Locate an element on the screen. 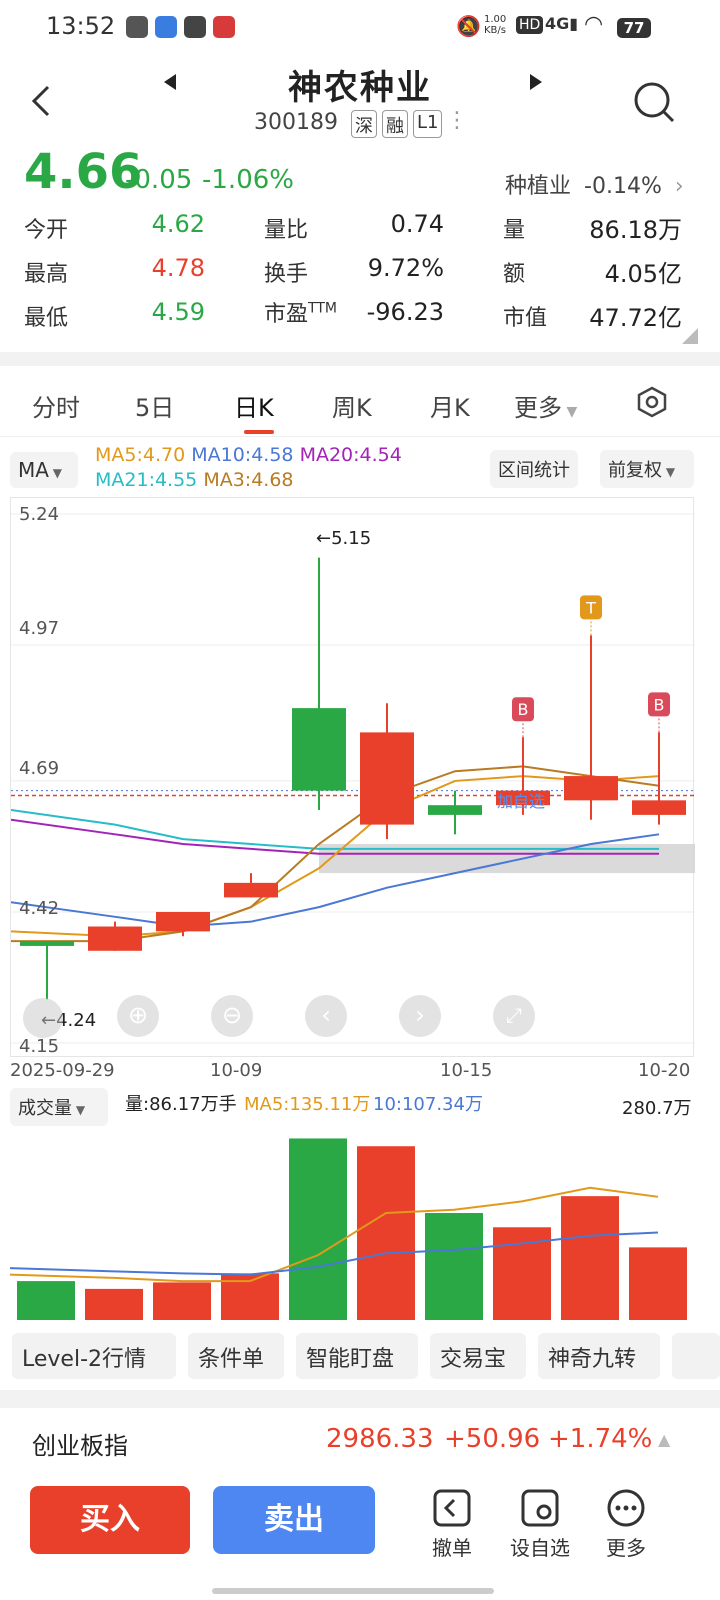  prev-stock-icon is located at coordinates (169, 82).